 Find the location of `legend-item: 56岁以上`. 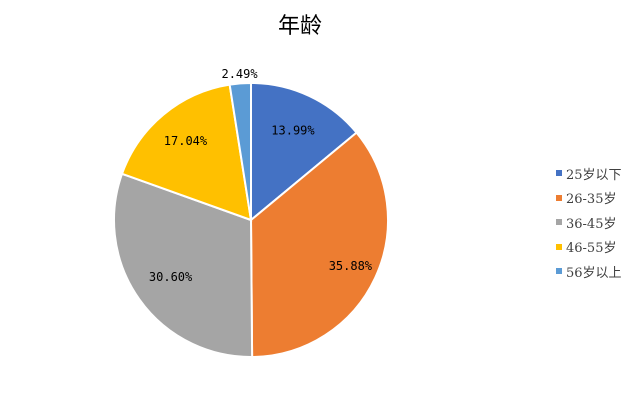

legend-item: 56岁以上 is located at coordinates (589, 271).